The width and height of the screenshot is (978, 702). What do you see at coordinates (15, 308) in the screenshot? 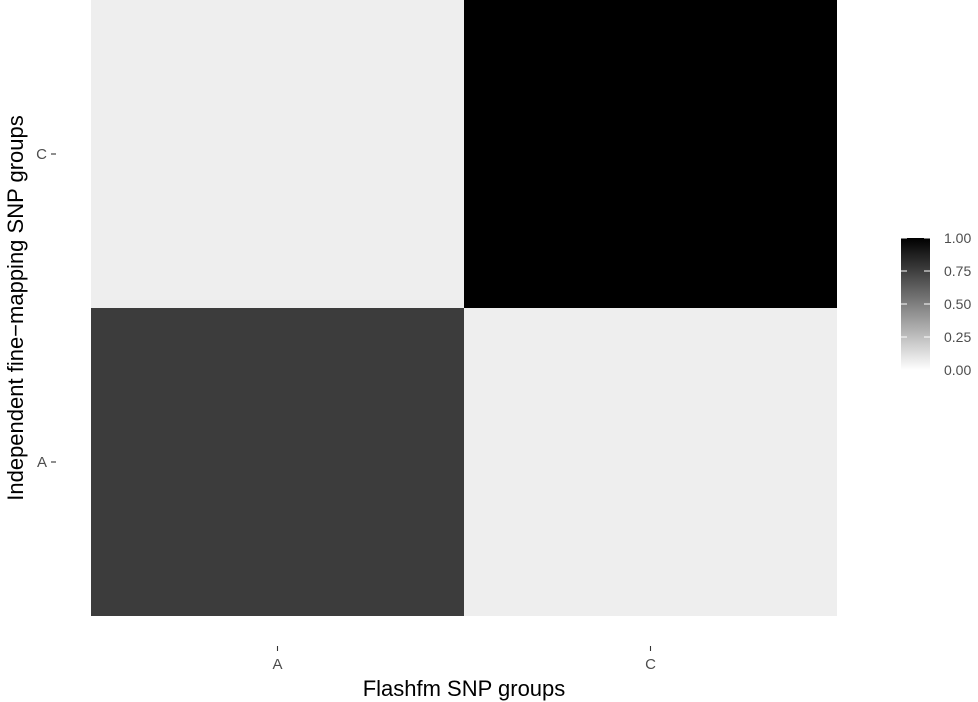
I see `y-axis-title: Independent fine−mapping SNP groups` at bounding box center [15, 308].